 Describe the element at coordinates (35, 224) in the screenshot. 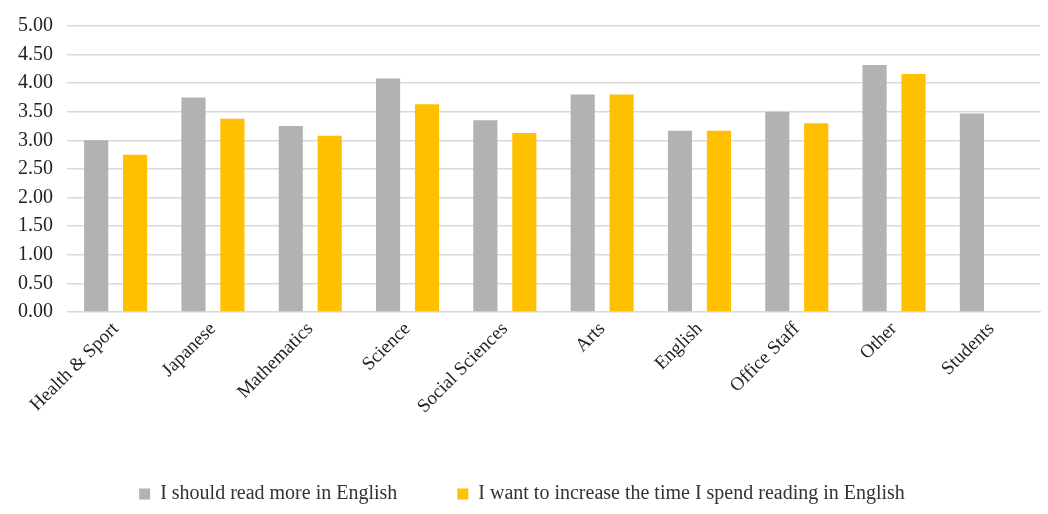

I see `y-tick-label: 1.50` at that location.